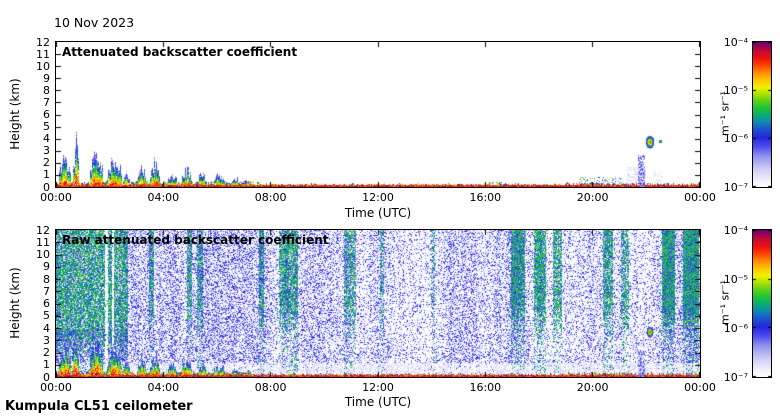 The image size is (780, 420). I want to click on colorbar-top-gradient, so click(762, 114).